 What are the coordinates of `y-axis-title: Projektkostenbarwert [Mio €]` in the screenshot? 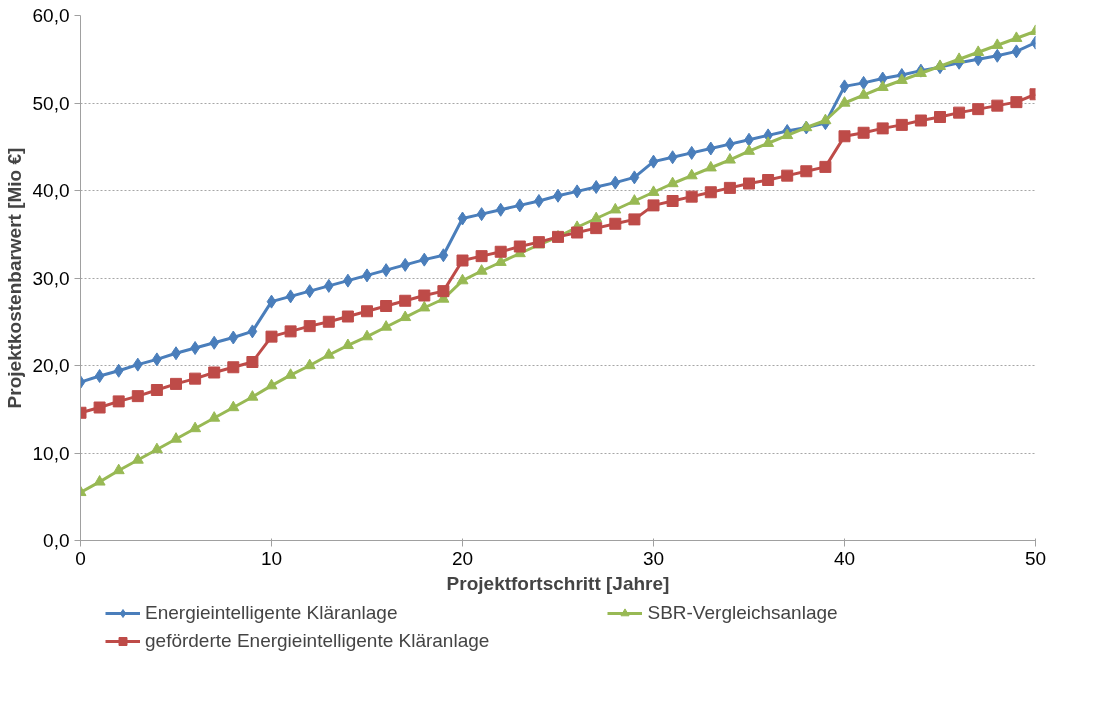 It's located at (14, 278).